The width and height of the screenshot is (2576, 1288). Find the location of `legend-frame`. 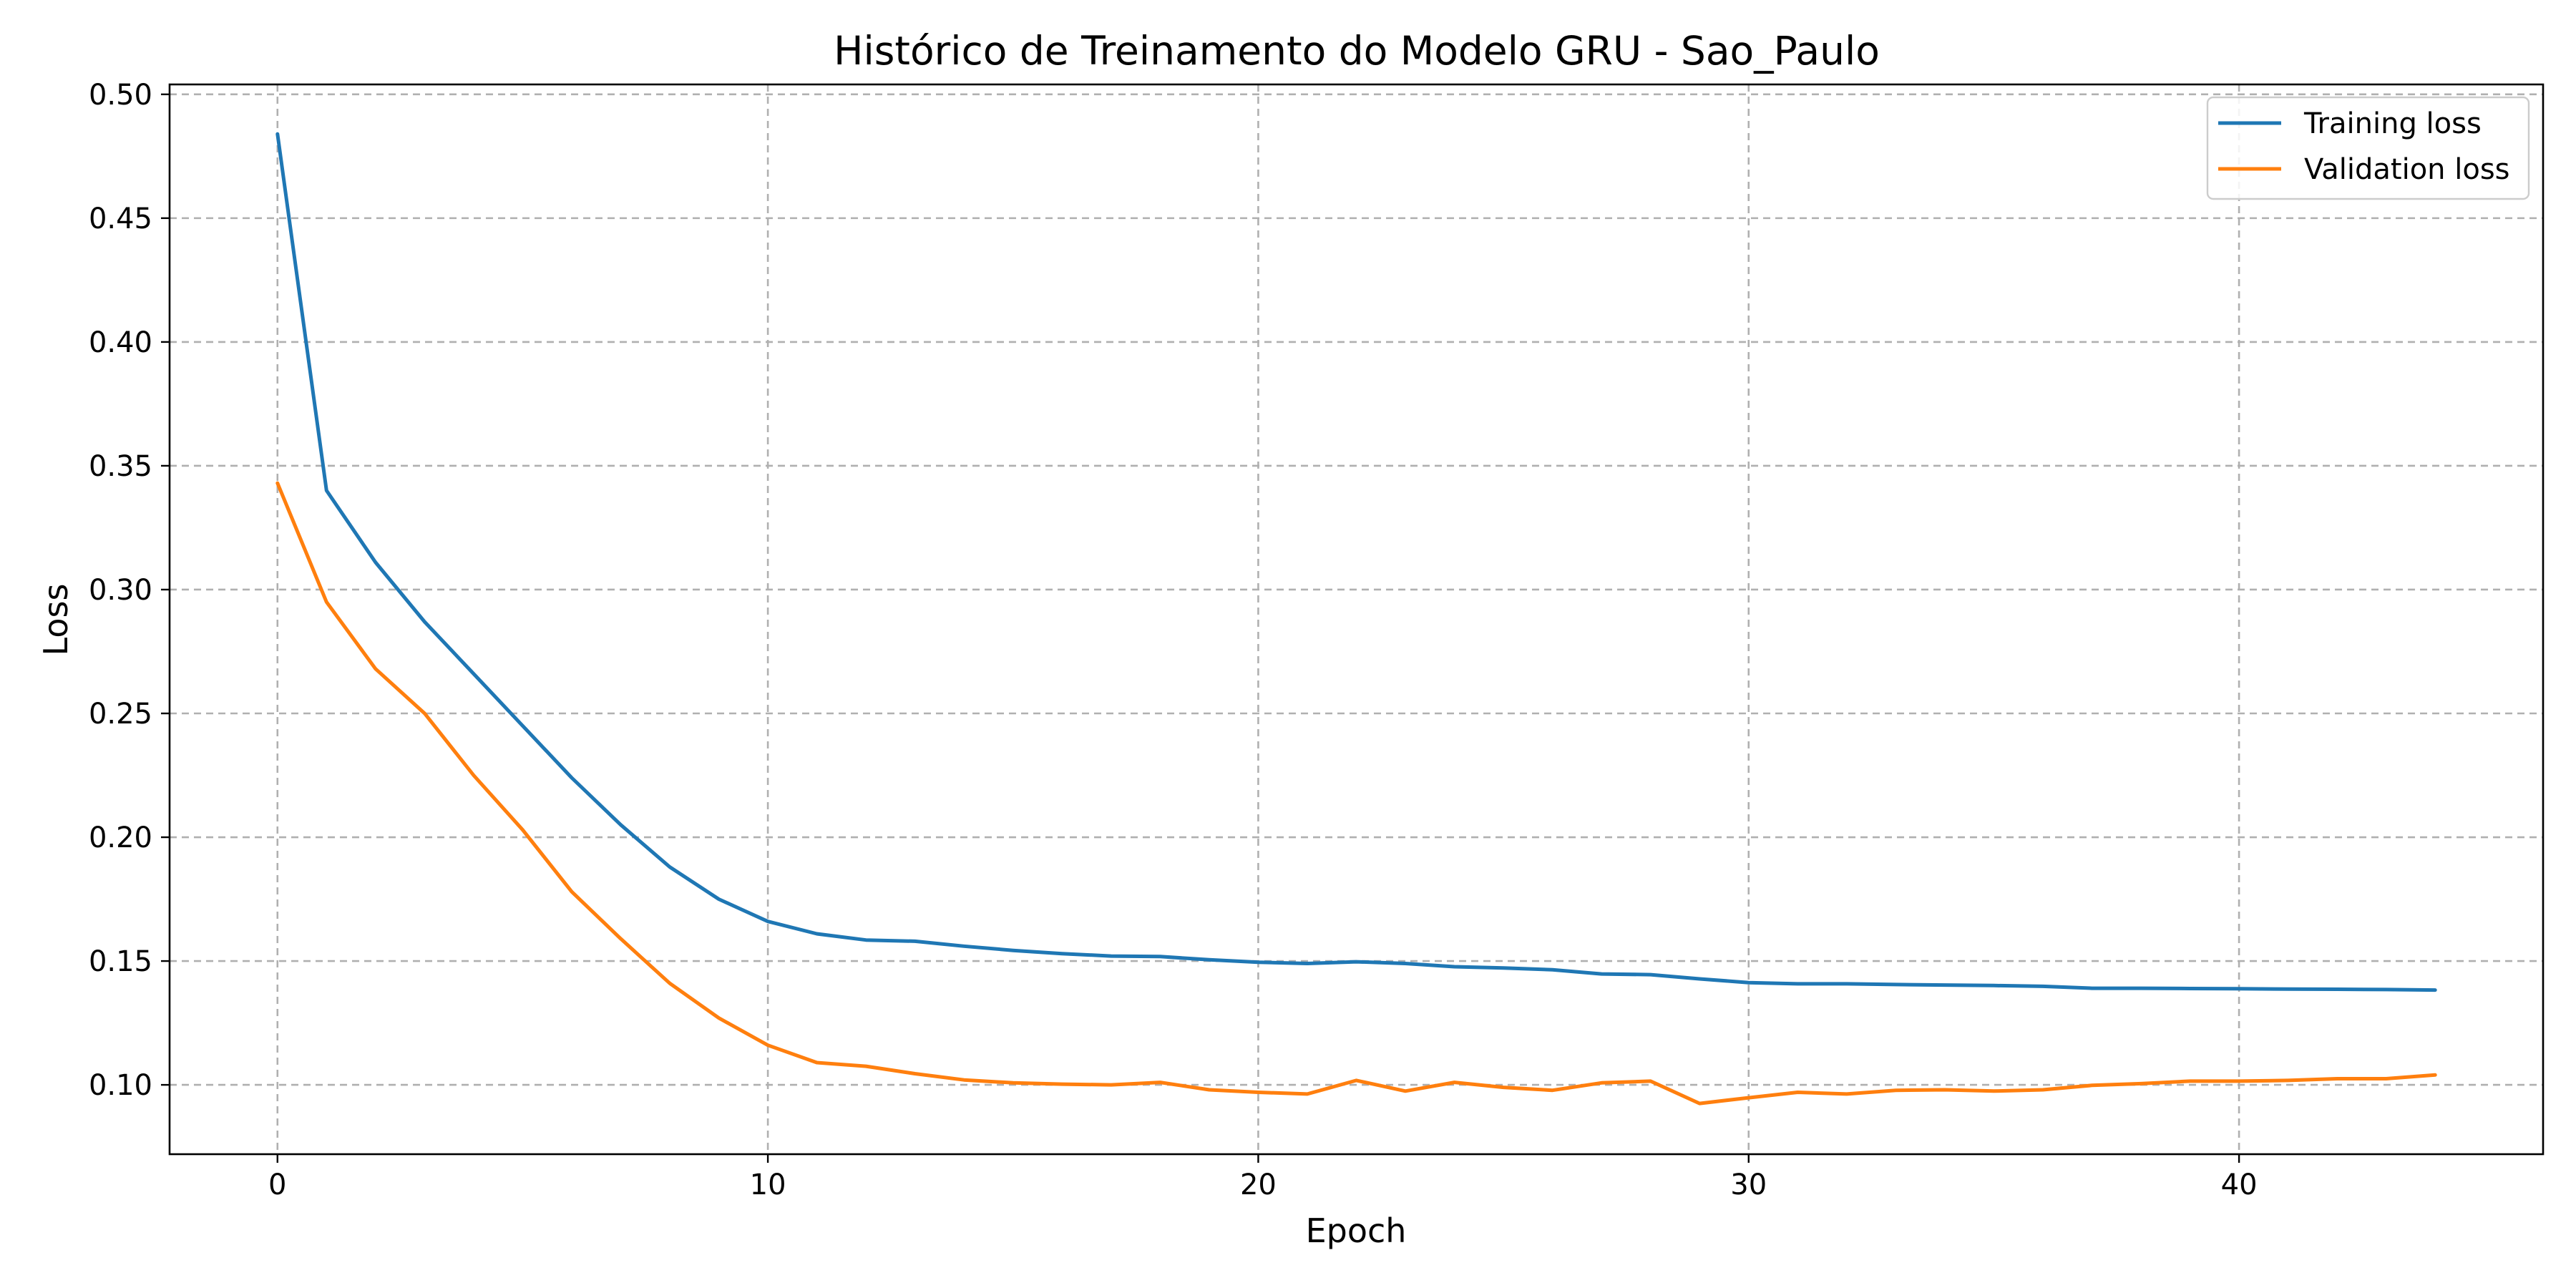

legend-frame is located at coordinates (2368, 148).